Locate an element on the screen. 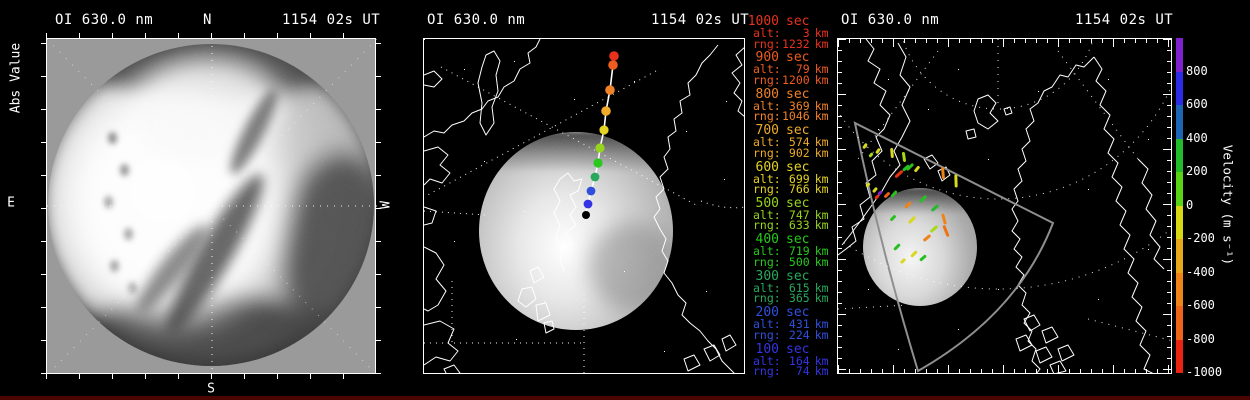  trajectory-annotation: 200 sec alt: 431 km rng: 224 km is located at coordinates (791, 323).